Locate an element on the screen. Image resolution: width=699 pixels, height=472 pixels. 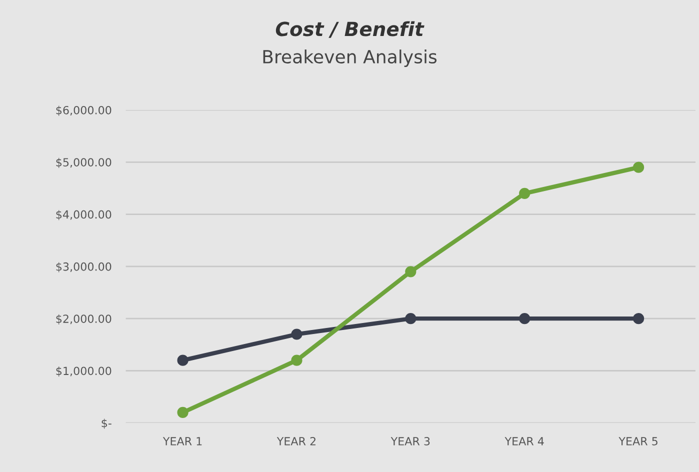
y-tick-label: $1,000.00 is located at coordinates (84, 371).